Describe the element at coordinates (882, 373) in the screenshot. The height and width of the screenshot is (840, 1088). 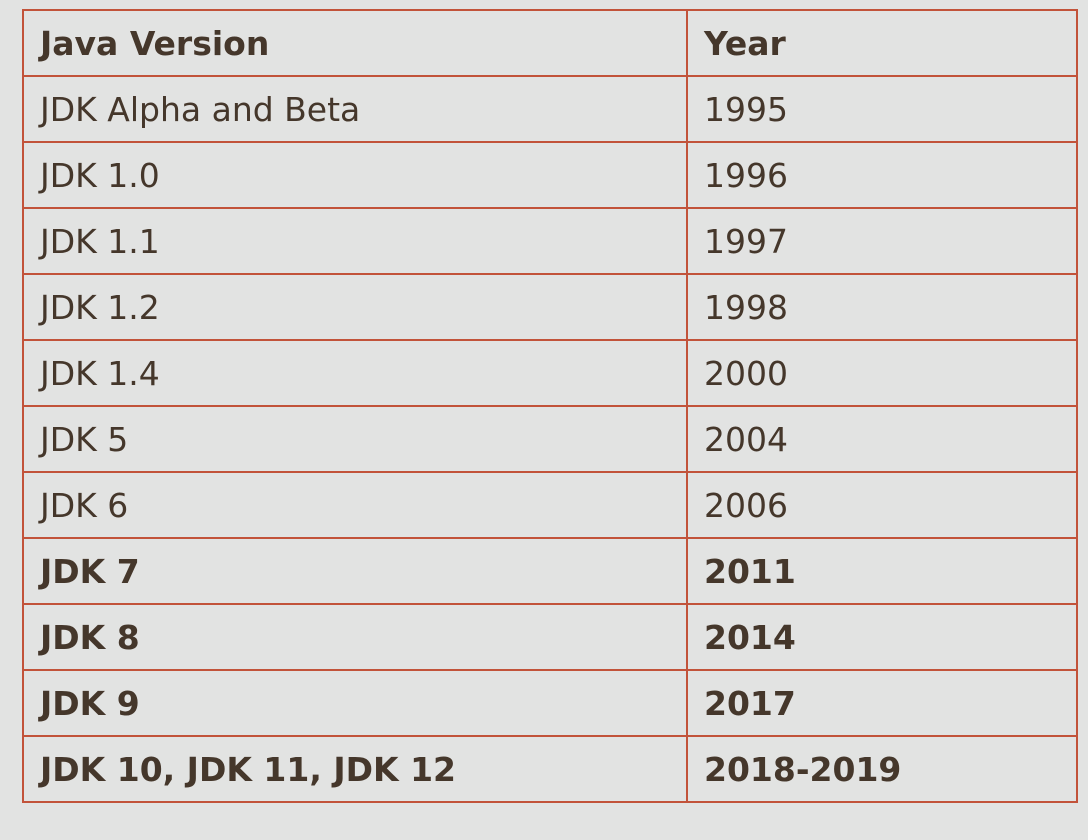
I see `year-cell: 2000` at that location.